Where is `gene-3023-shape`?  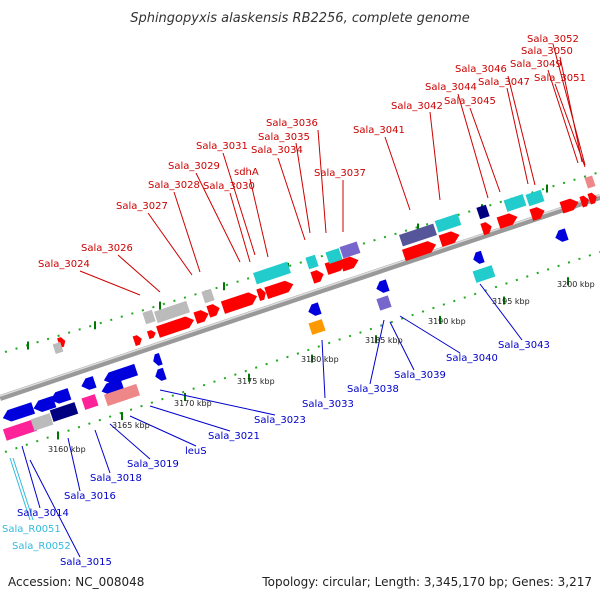 gene-3023-shape is located at coordinates (161, 374).